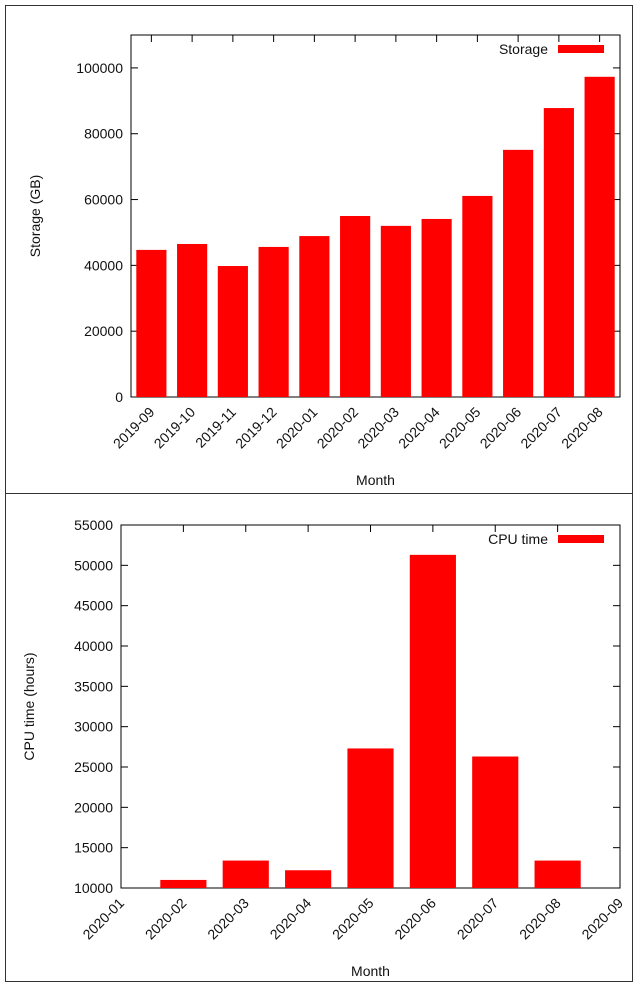  What do you see at coordinates (29, 706) in the screenshot?
I see `y-axis-label: CPU time (hours)` at bounding box center [29, 706].